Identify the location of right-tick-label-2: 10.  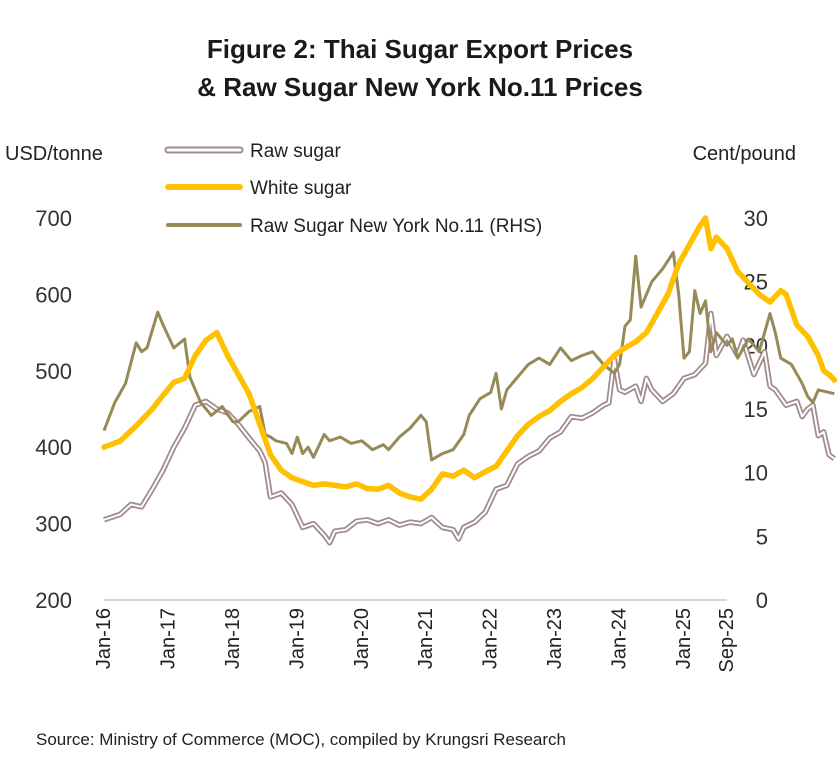
(756, 473).